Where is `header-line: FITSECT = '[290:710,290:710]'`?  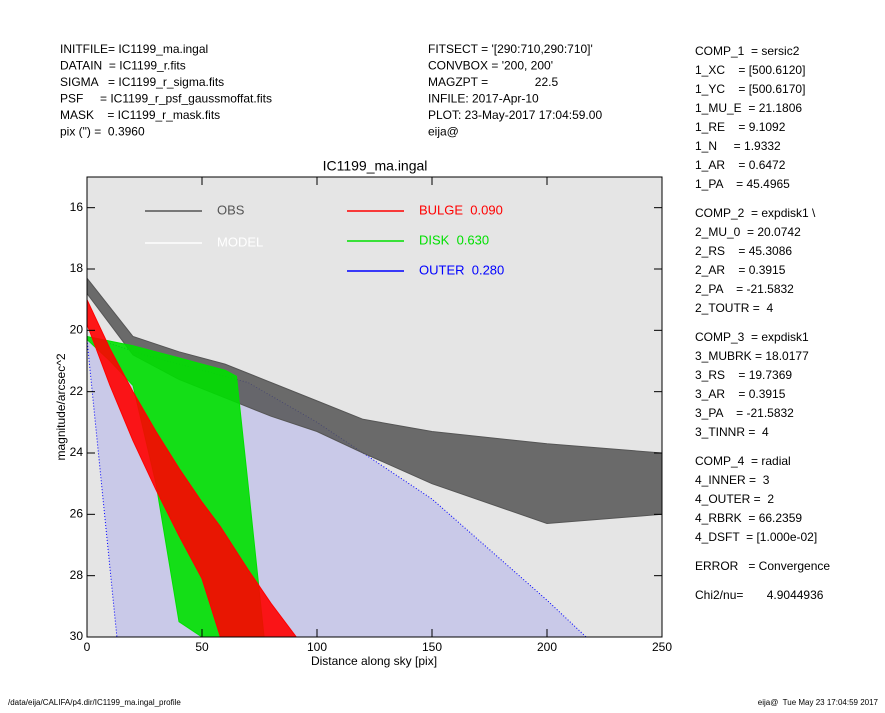 header-line: FITSECT = '[290:710,290:710]' is located at coordinates (510, 49).